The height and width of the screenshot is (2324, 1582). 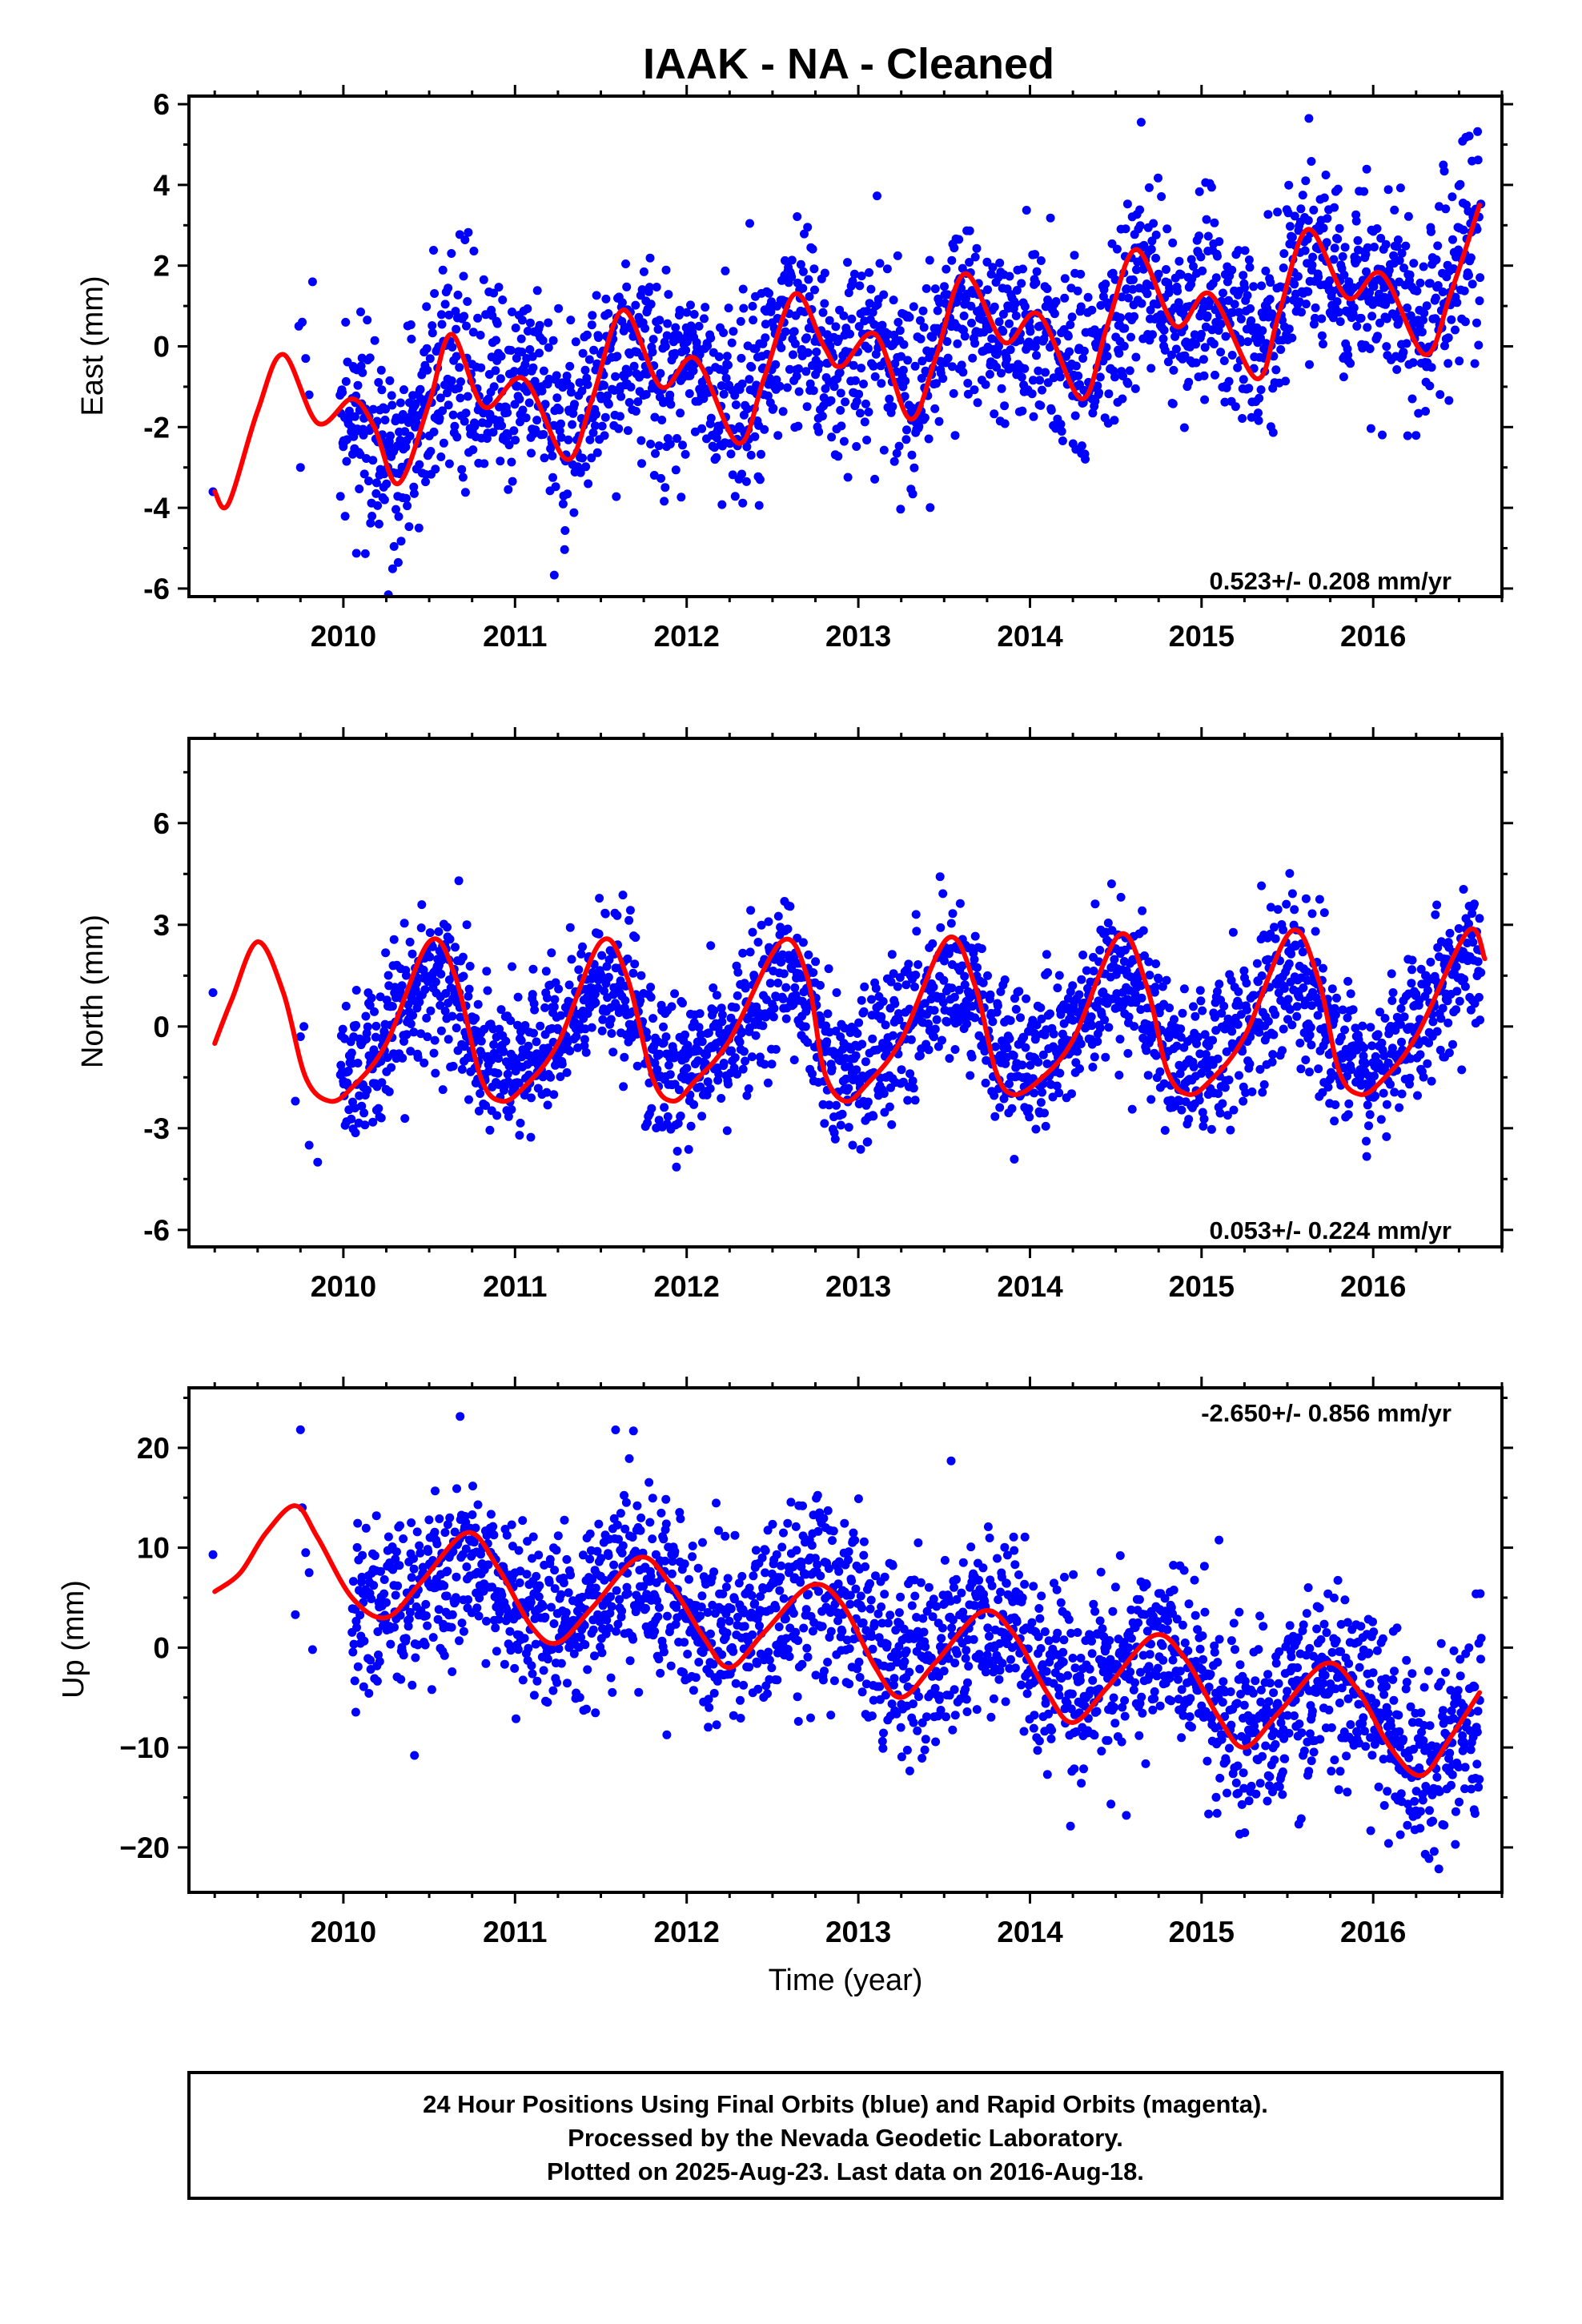 I want to click on north-rate-label: 0.053+/- 0.224 mm/yr, so click(x=1331, y=1230).